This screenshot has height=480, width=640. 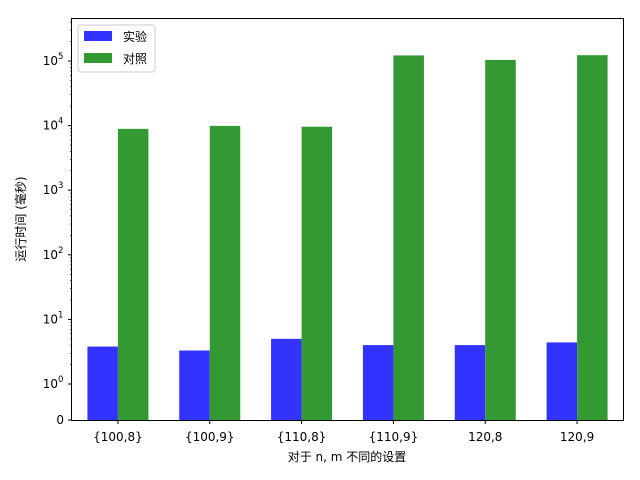 I want to click on legend-label-experiment: 实验, so click(x=135, y=36).